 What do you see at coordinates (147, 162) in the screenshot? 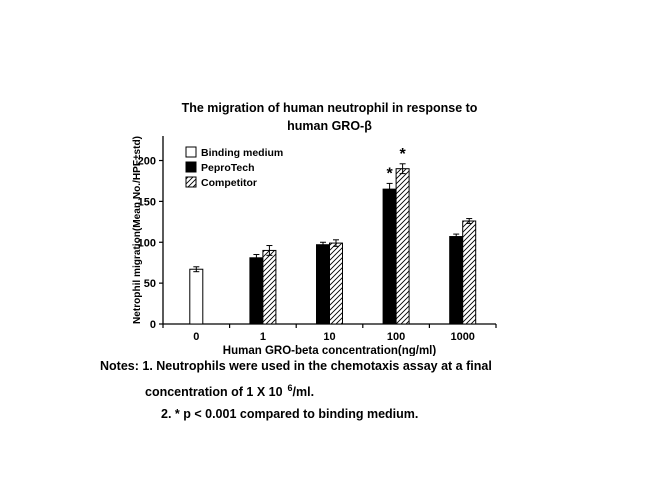
I see `y-tick-label: 200` at bounding box center [147, 162].